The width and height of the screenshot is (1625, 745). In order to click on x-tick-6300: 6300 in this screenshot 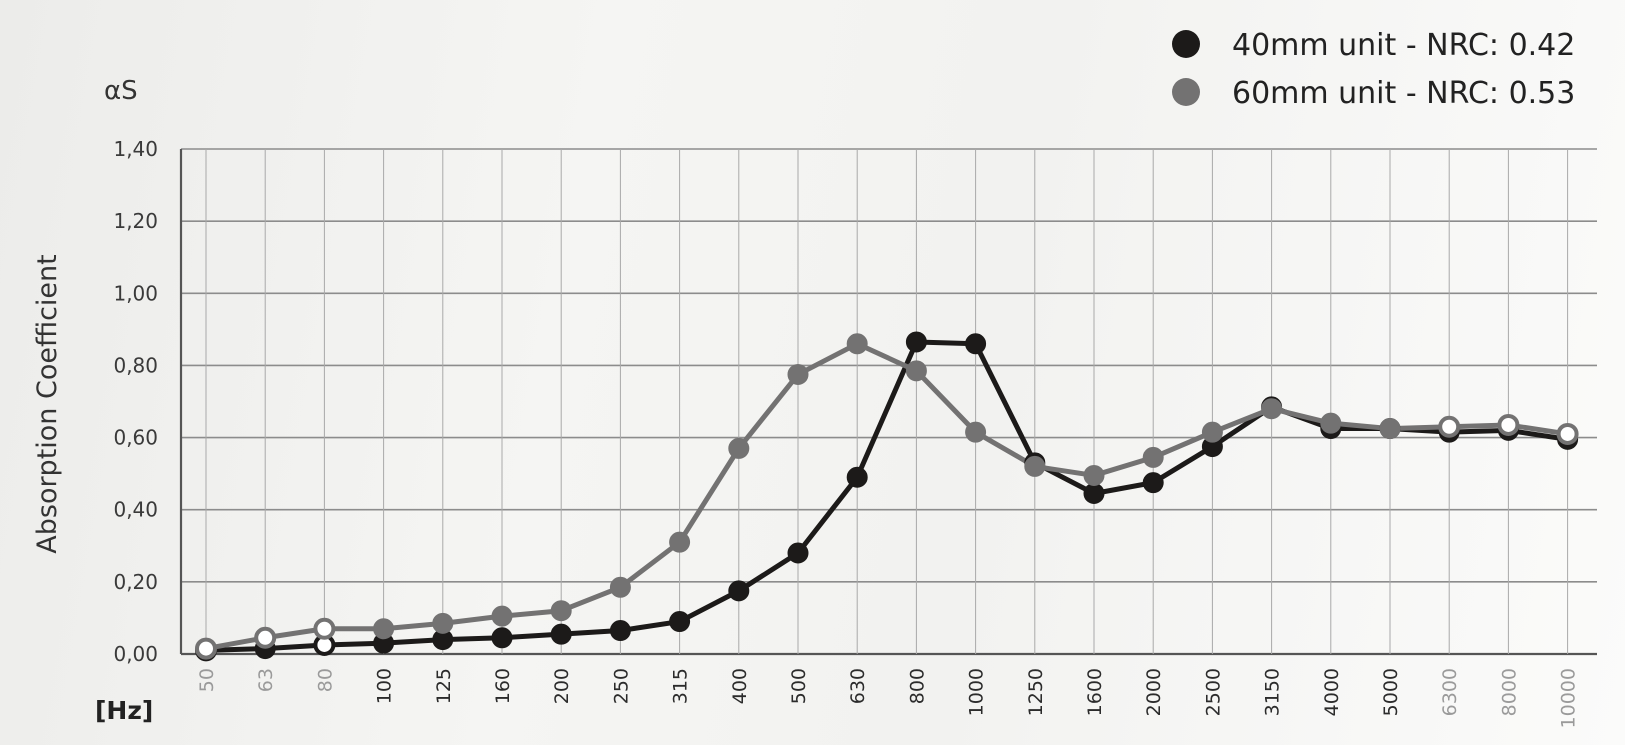, I will do `click(1450, 692)`.